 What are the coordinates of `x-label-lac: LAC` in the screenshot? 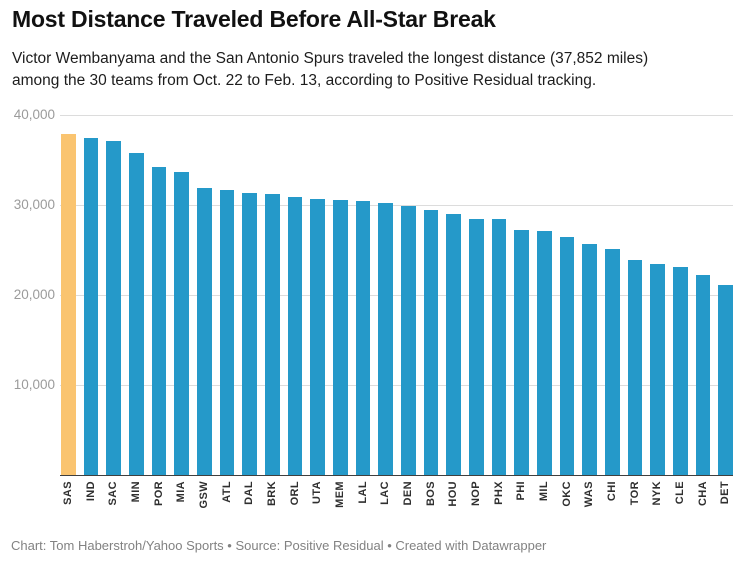 It's located at (385, 493).